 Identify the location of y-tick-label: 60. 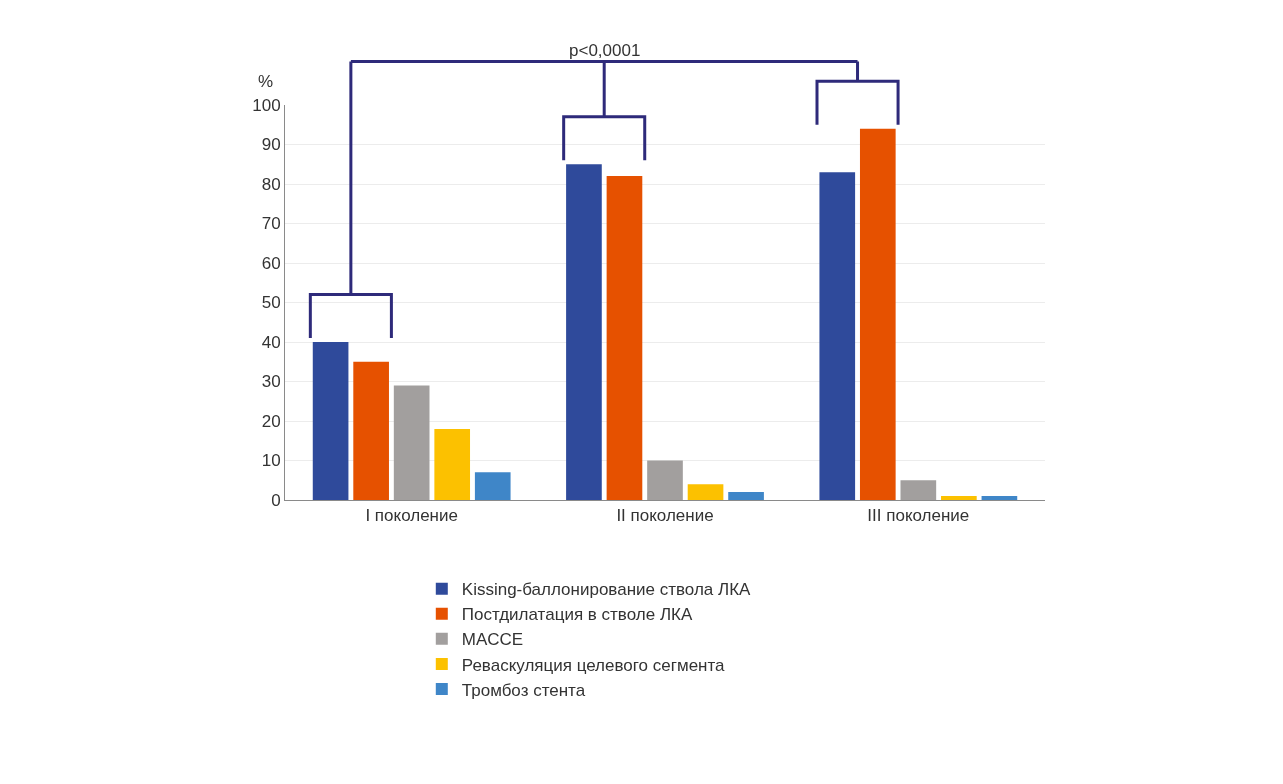
(271, 263).